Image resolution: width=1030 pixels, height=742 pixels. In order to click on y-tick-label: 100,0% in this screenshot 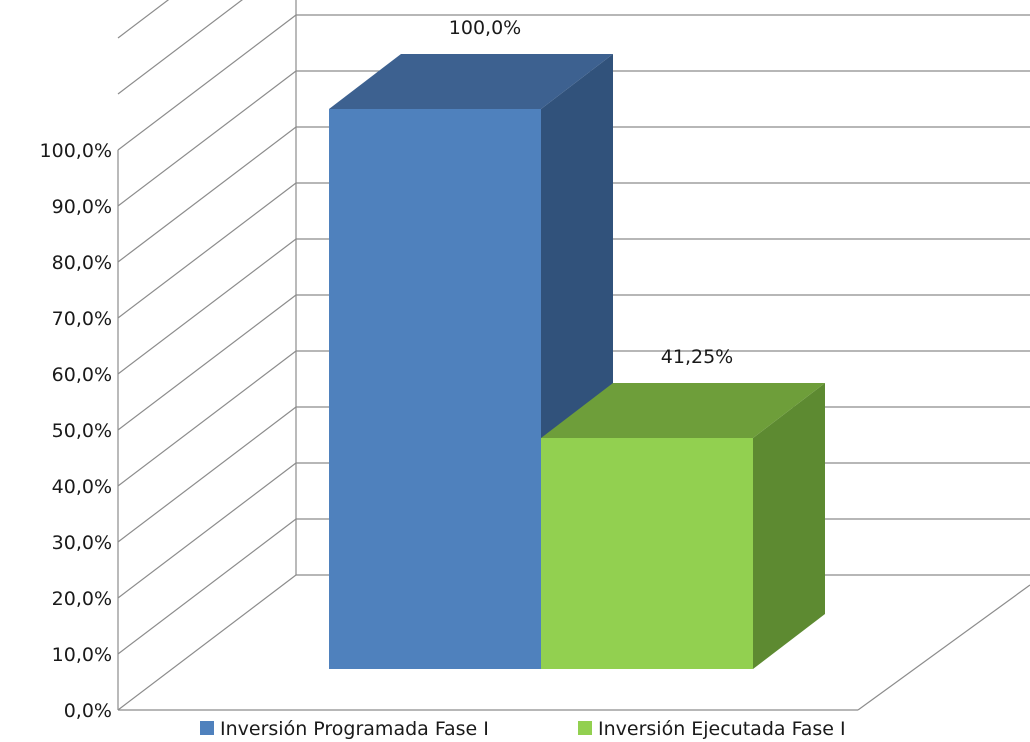, I will do `click(76, 151)`.